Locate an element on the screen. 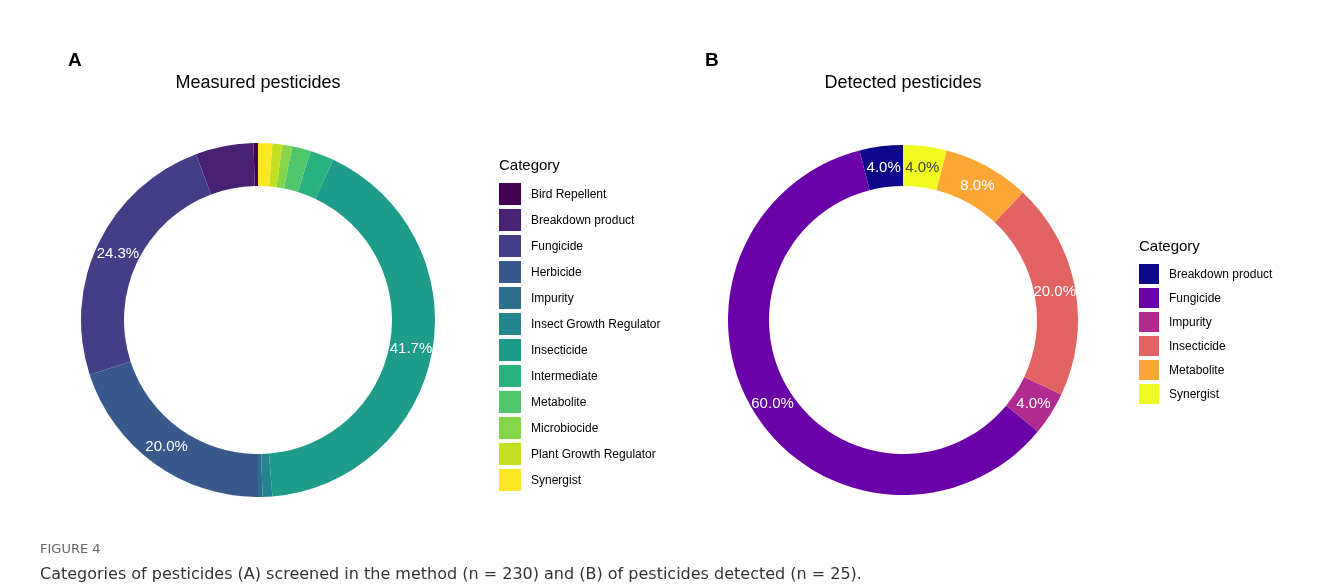 The width and height of the screenshot is (1322, 587). legend-label: Bird Repellent is located at coordinates (569, 194).